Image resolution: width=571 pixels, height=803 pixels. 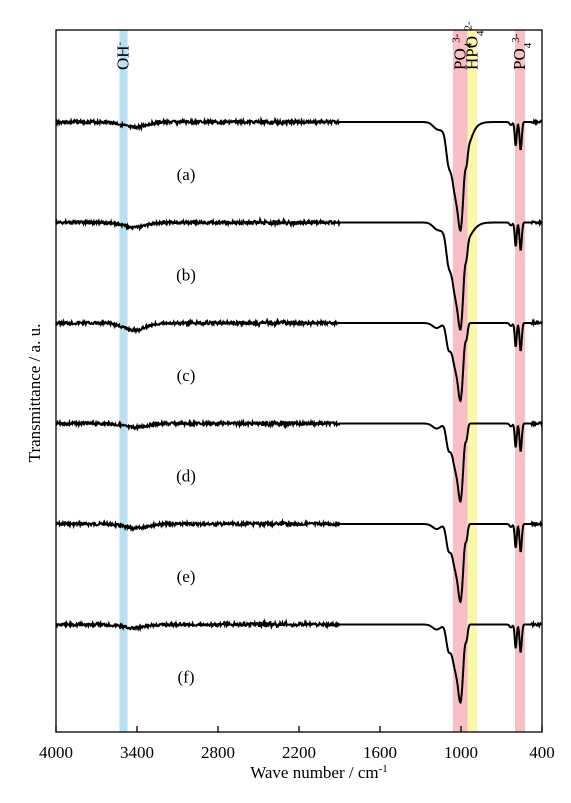 What do you see at coordinates (186, 174) in the screenshot?
I see `series-label-0: (a)` at bounding box center [186, 174].